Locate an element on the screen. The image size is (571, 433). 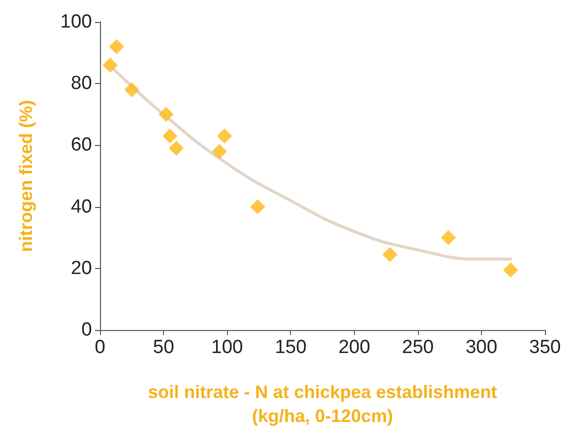
x-tick-label: 150 is located at coordinates (290, 347).